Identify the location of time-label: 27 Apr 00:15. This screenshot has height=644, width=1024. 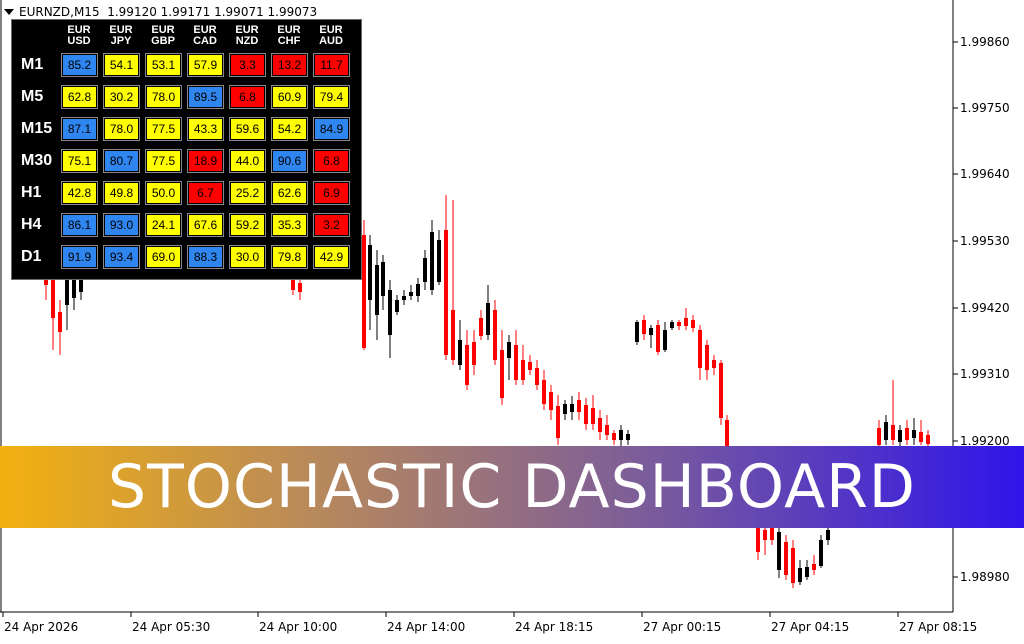
(682, 627).